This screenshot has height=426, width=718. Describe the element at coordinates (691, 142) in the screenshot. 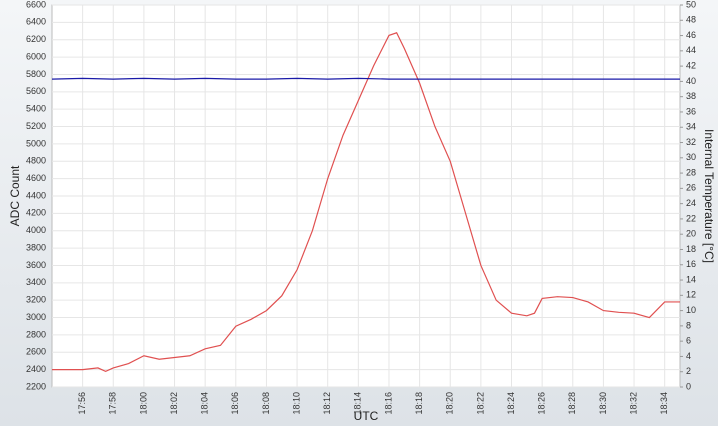

I see `y2-tick-label: 32` at that location.